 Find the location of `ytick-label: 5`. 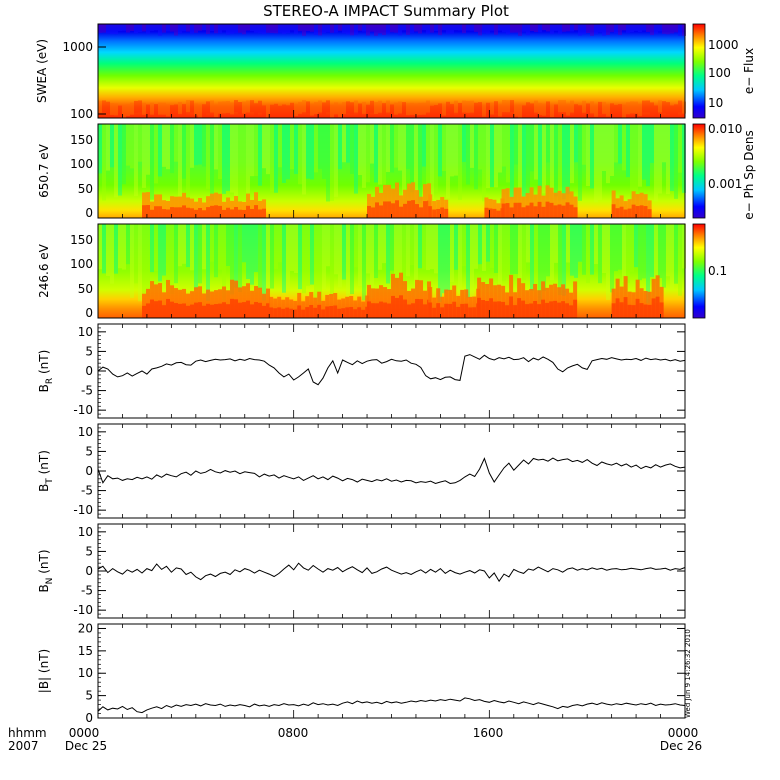

ytick-label: 5 is located at coordinates (89, 351).